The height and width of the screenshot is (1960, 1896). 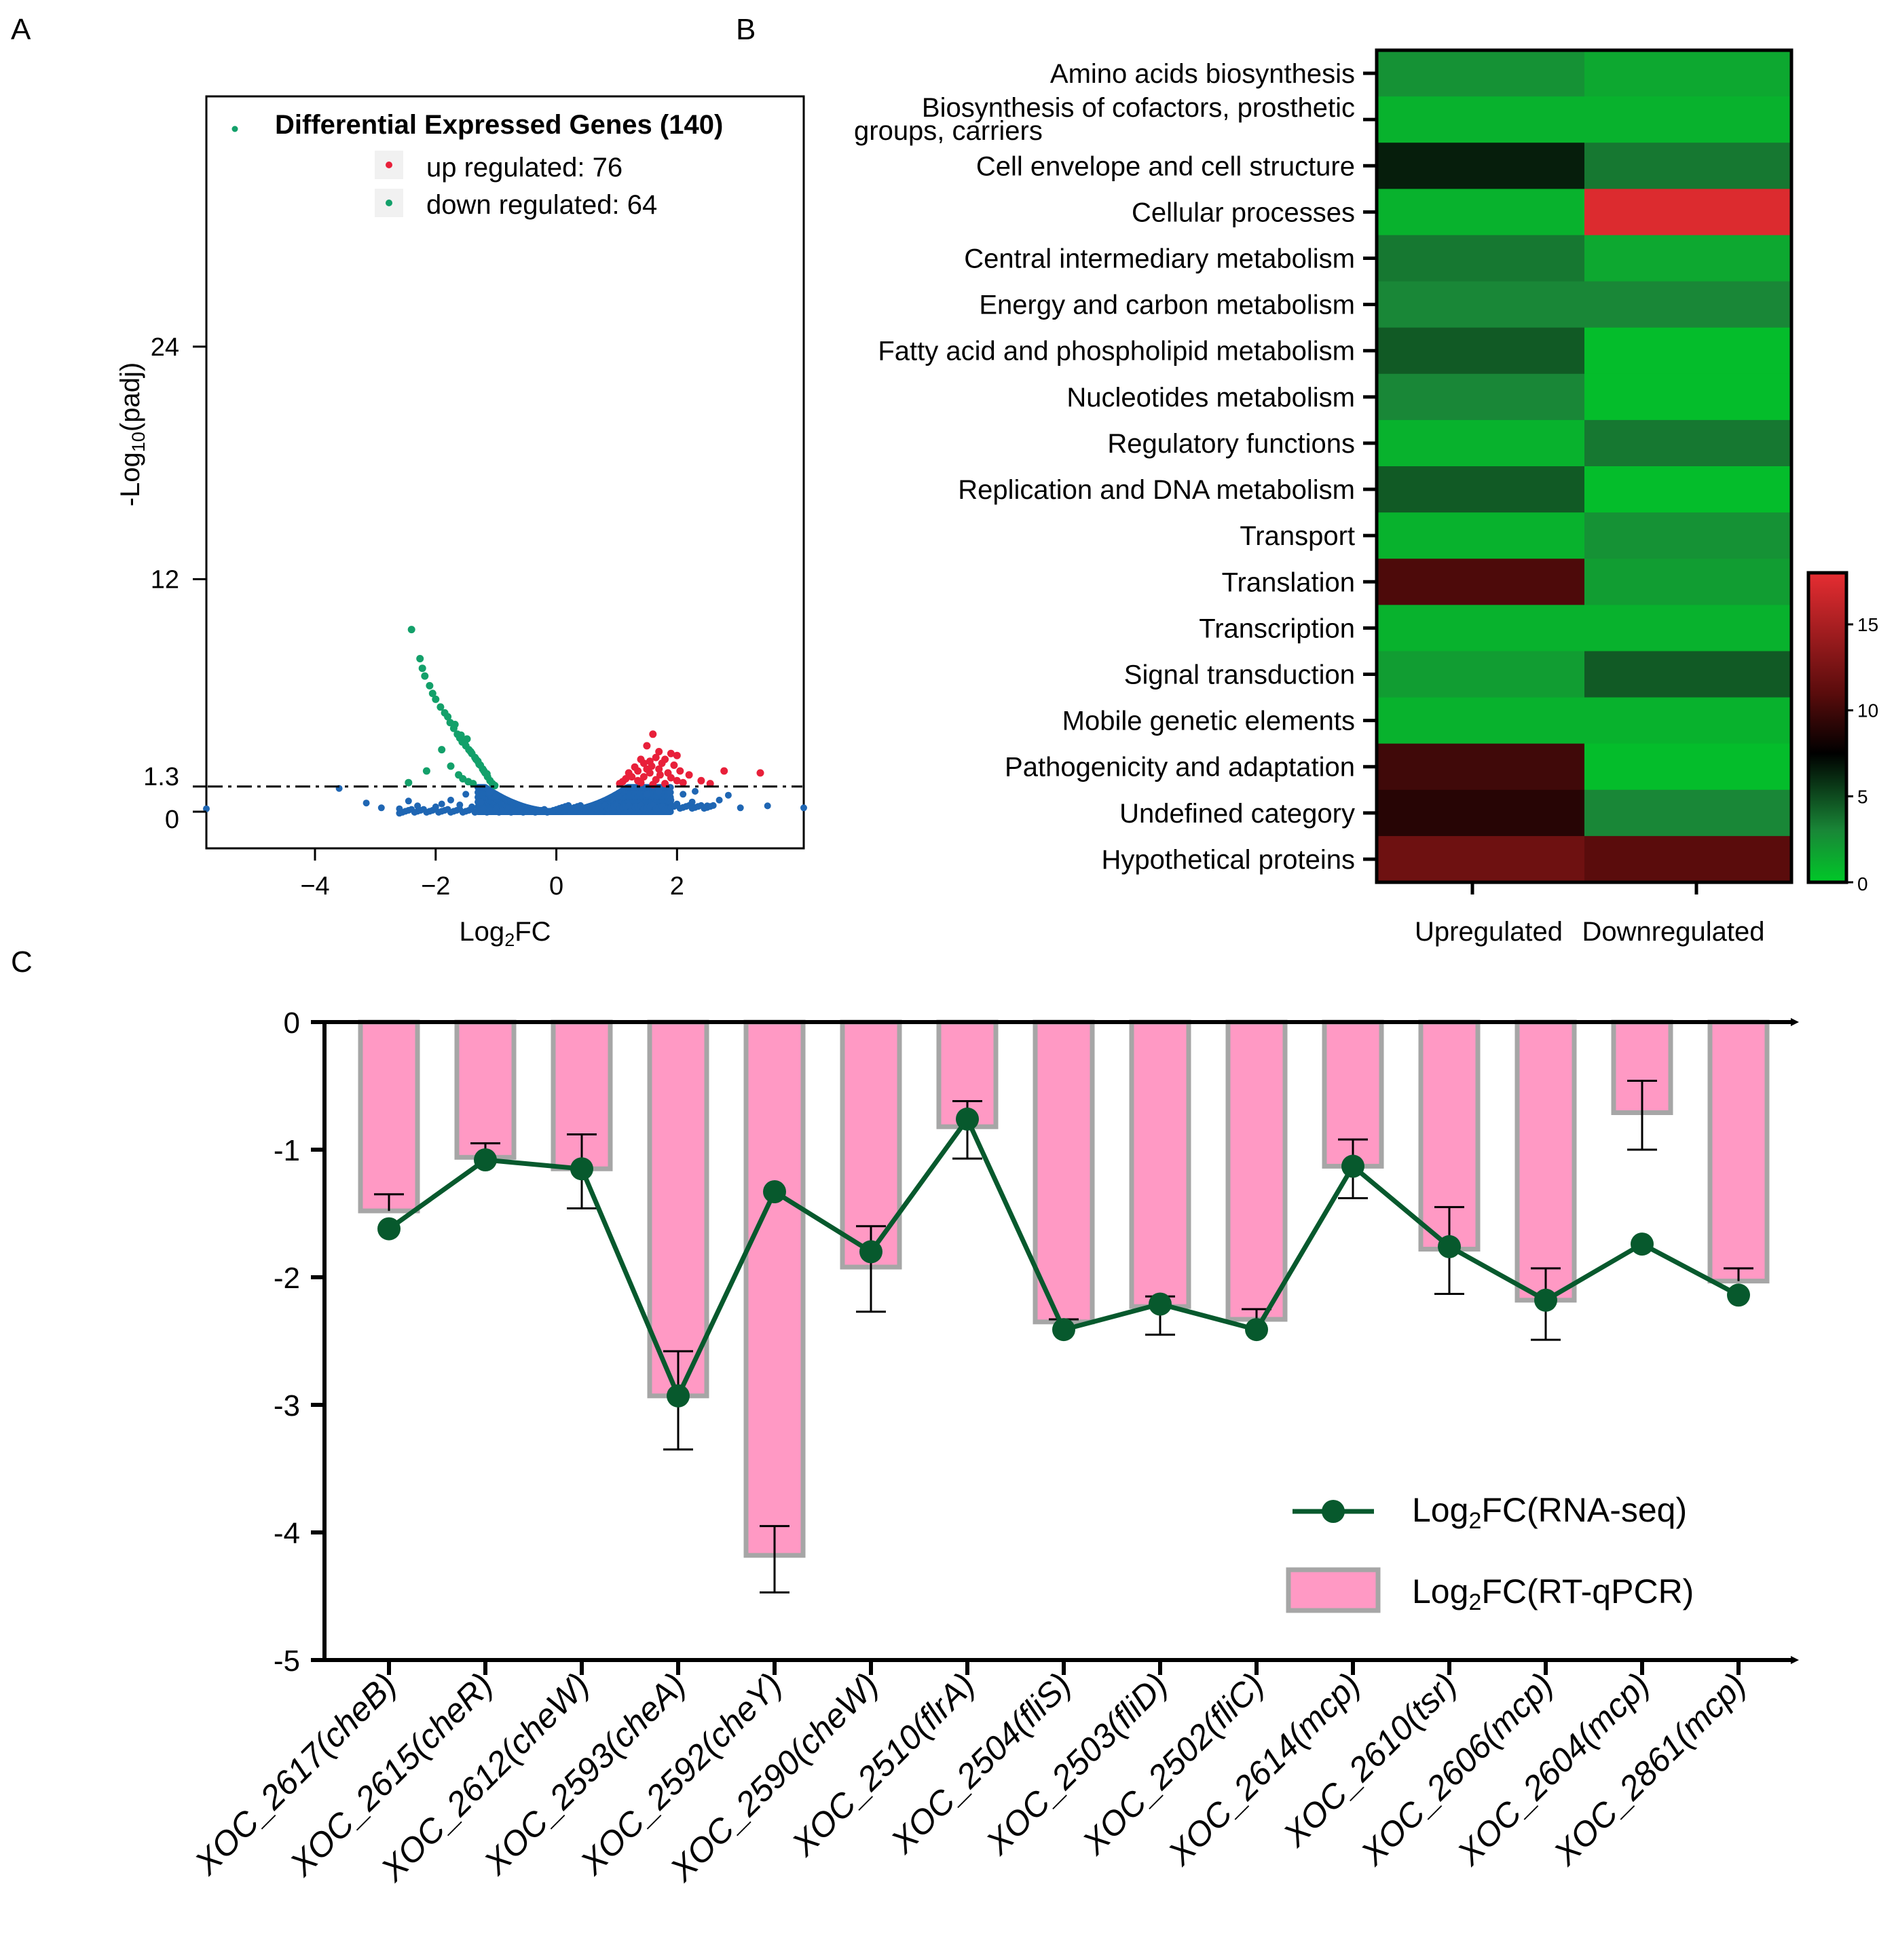 What do you see at coordinates (1156, 490) in the screenshot?
I see `heatmap-row-label: Replication and DNA metabolism` at bounding box center [1156, 490].